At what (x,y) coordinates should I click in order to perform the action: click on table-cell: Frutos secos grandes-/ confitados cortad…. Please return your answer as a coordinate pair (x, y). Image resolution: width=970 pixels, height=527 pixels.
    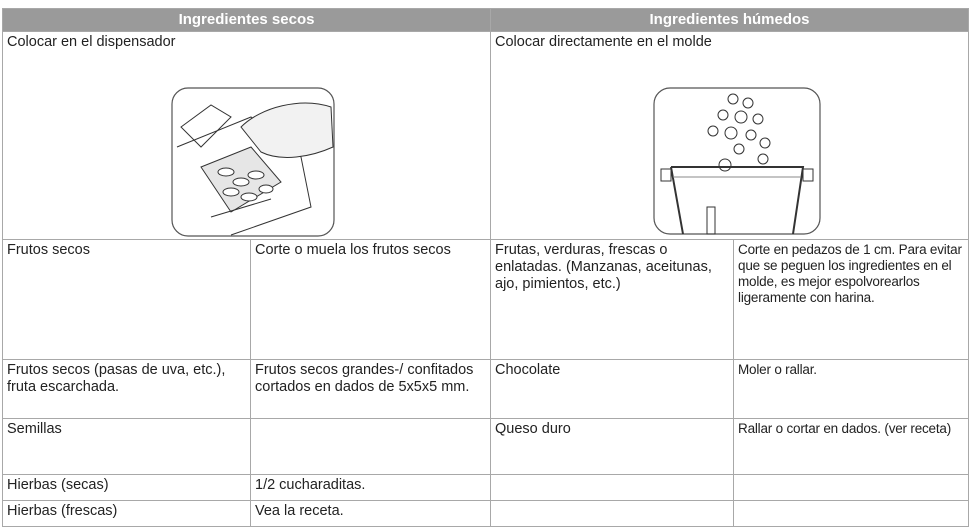
    Looking at the image, I should click on (370, 389).